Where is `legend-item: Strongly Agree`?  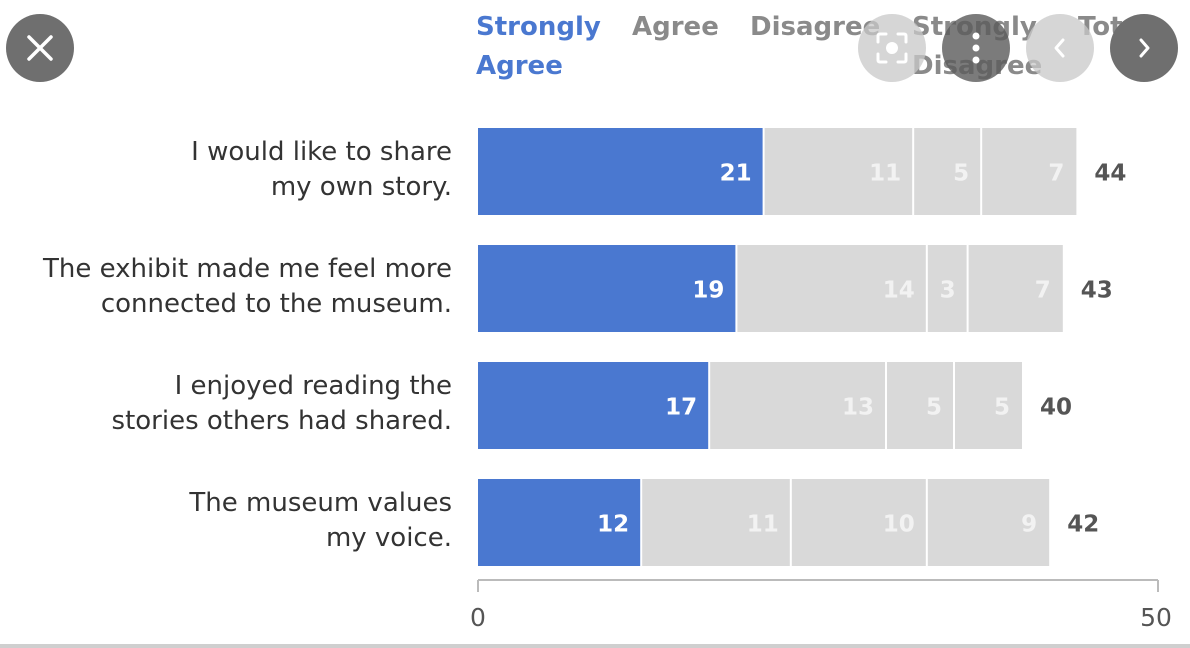 legend-item: Strongly Agree is located at coordinates (538, 46).